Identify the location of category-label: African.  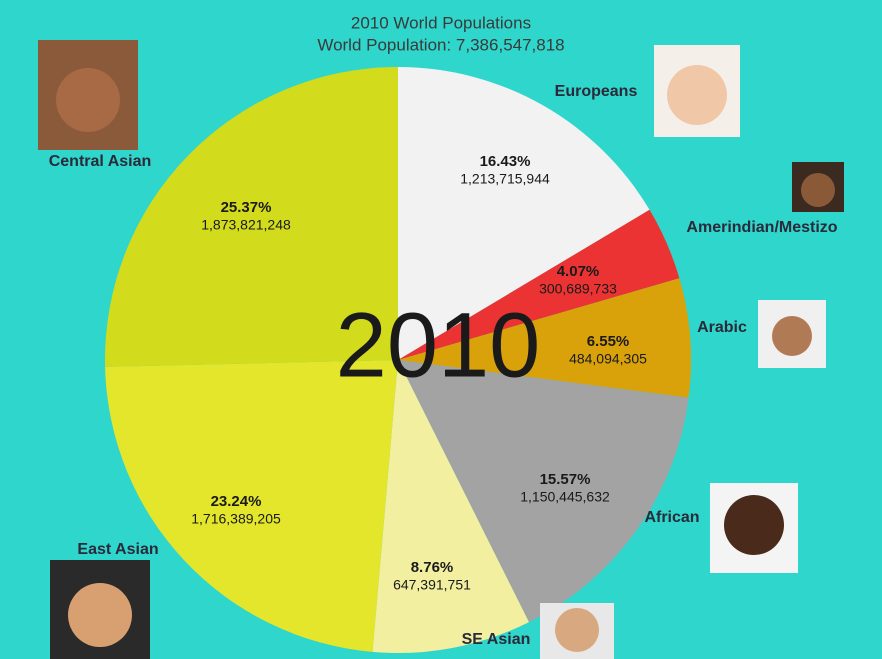
(671, 517).